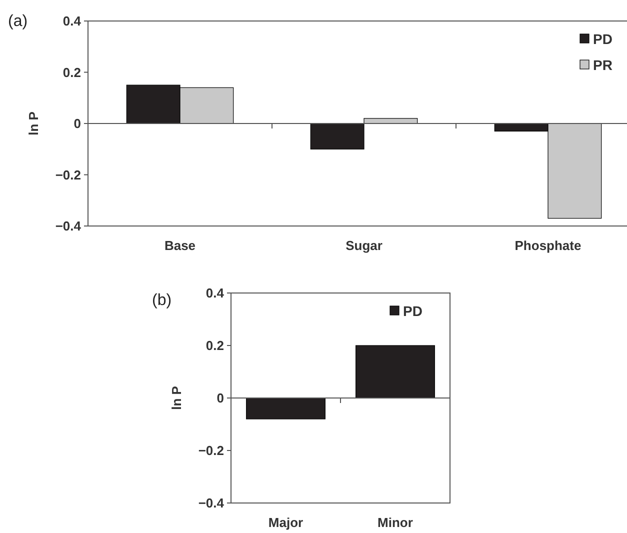  I want to click on x-tick-label: Phosphate, so click(548, 245).